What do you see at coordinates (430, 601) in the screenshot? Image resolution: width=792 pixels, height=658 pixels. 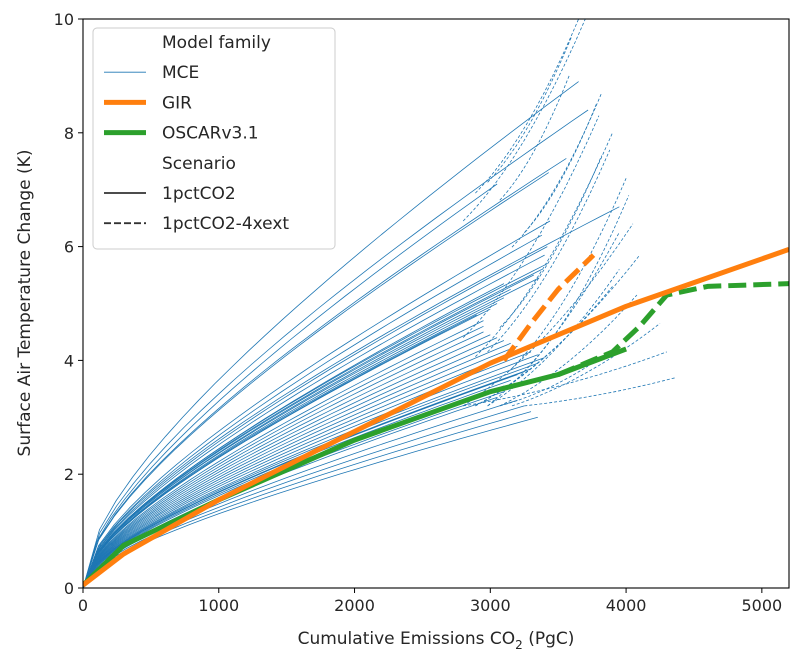 I see `x-axis-ticks: 0 1000 2000 3000 4000 5000` at bounding box center [430, 601].